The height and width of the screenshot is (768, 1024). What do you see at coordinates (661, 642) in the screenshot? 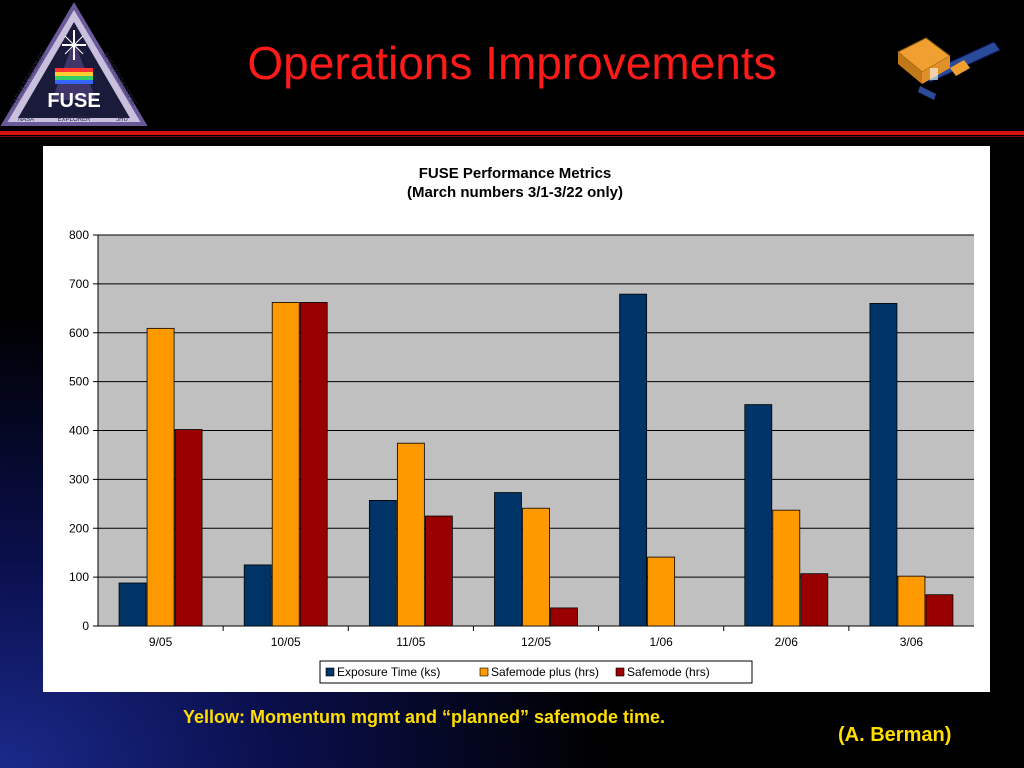
I see `x-tick-label: 1/06` at bounding box center [661, 642].